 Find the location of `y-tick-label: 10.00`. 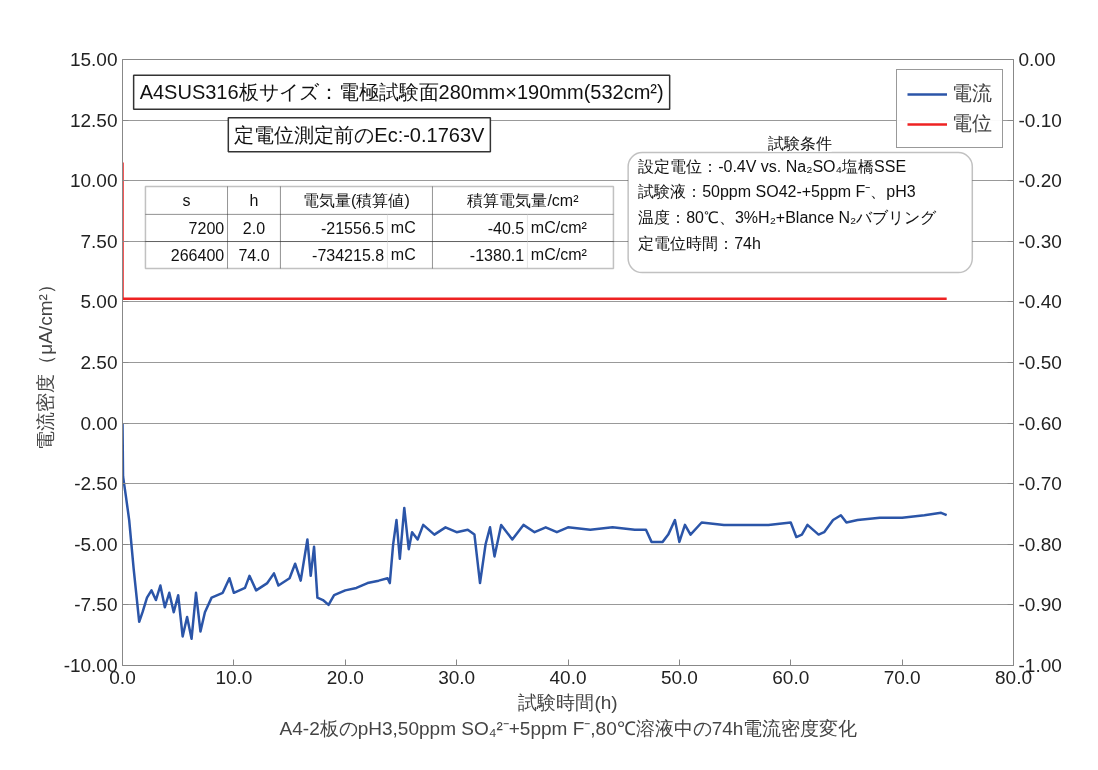

y-tick-label: 10.00 is located at coordinates (93, 181).